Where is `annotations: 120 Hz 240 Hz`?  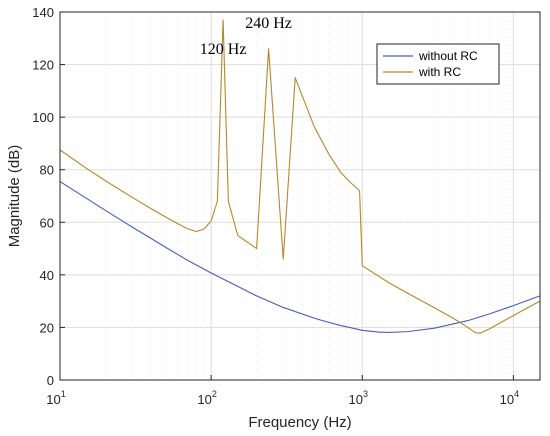
annotations: 120 Hz 240 Hz is located at coordinates (246, 36).